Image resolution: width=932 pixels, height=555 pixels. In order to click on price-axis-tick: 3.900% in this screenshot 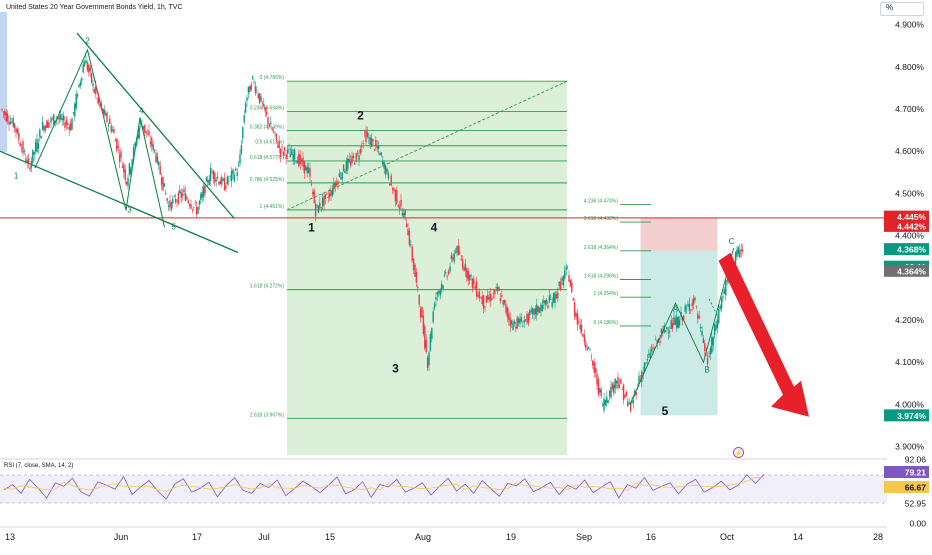, I will do `click(909, 447)`.